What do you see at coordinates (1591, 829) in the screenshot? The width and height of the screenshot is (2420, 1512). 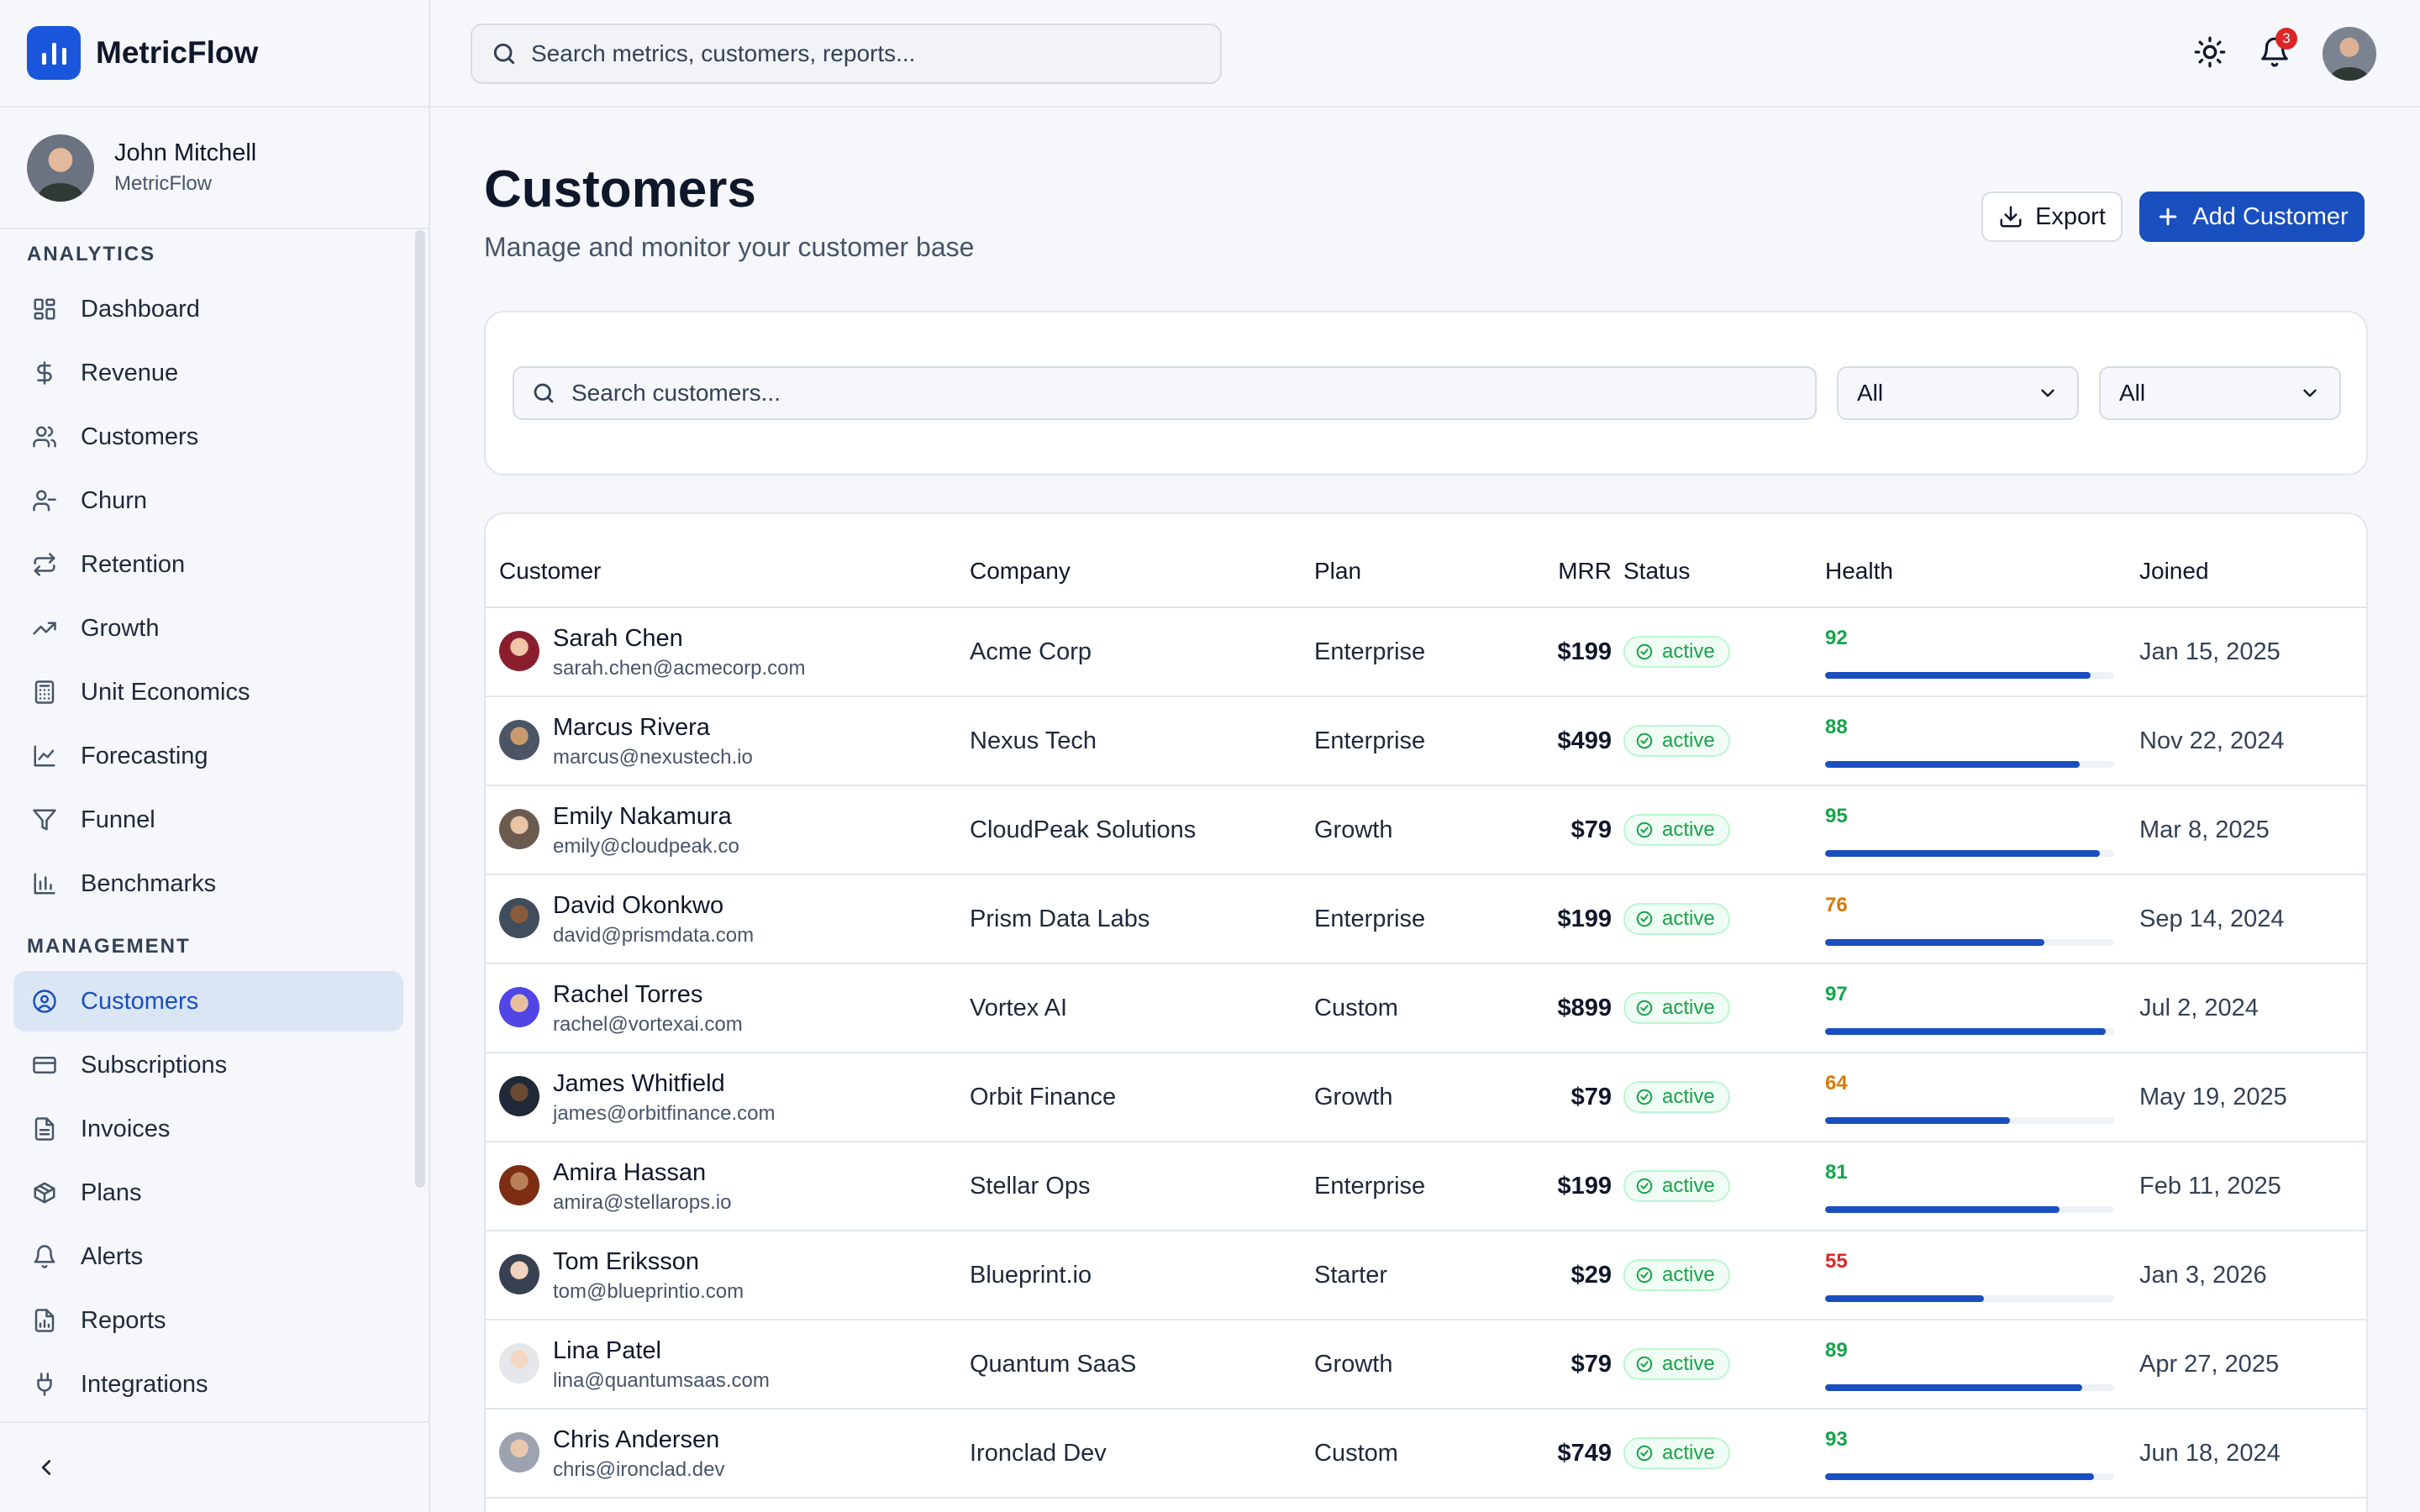 I see `customer-mrr: $79` at bounding box center [1591, 829].